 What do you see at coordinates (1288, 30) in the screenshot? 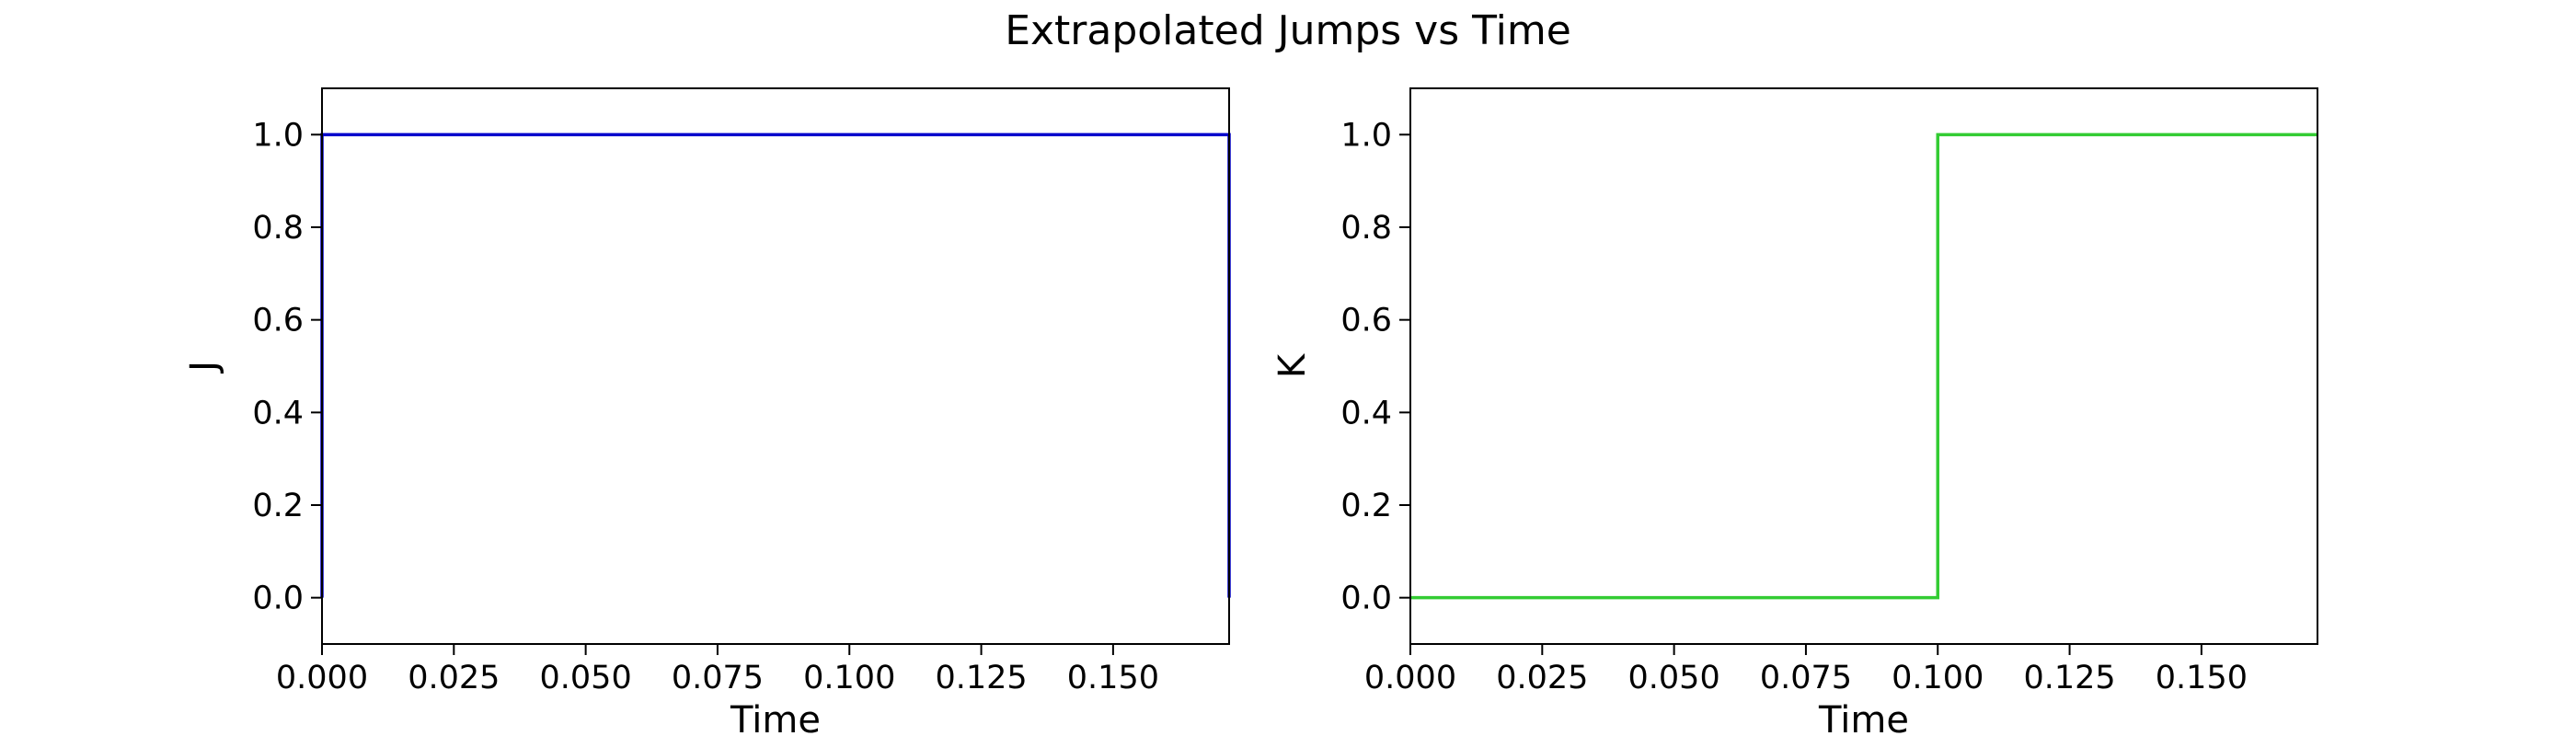
I see `figure-suptitle: Extrapolated Jumps vs Time` at bounding box center [1288, 30].